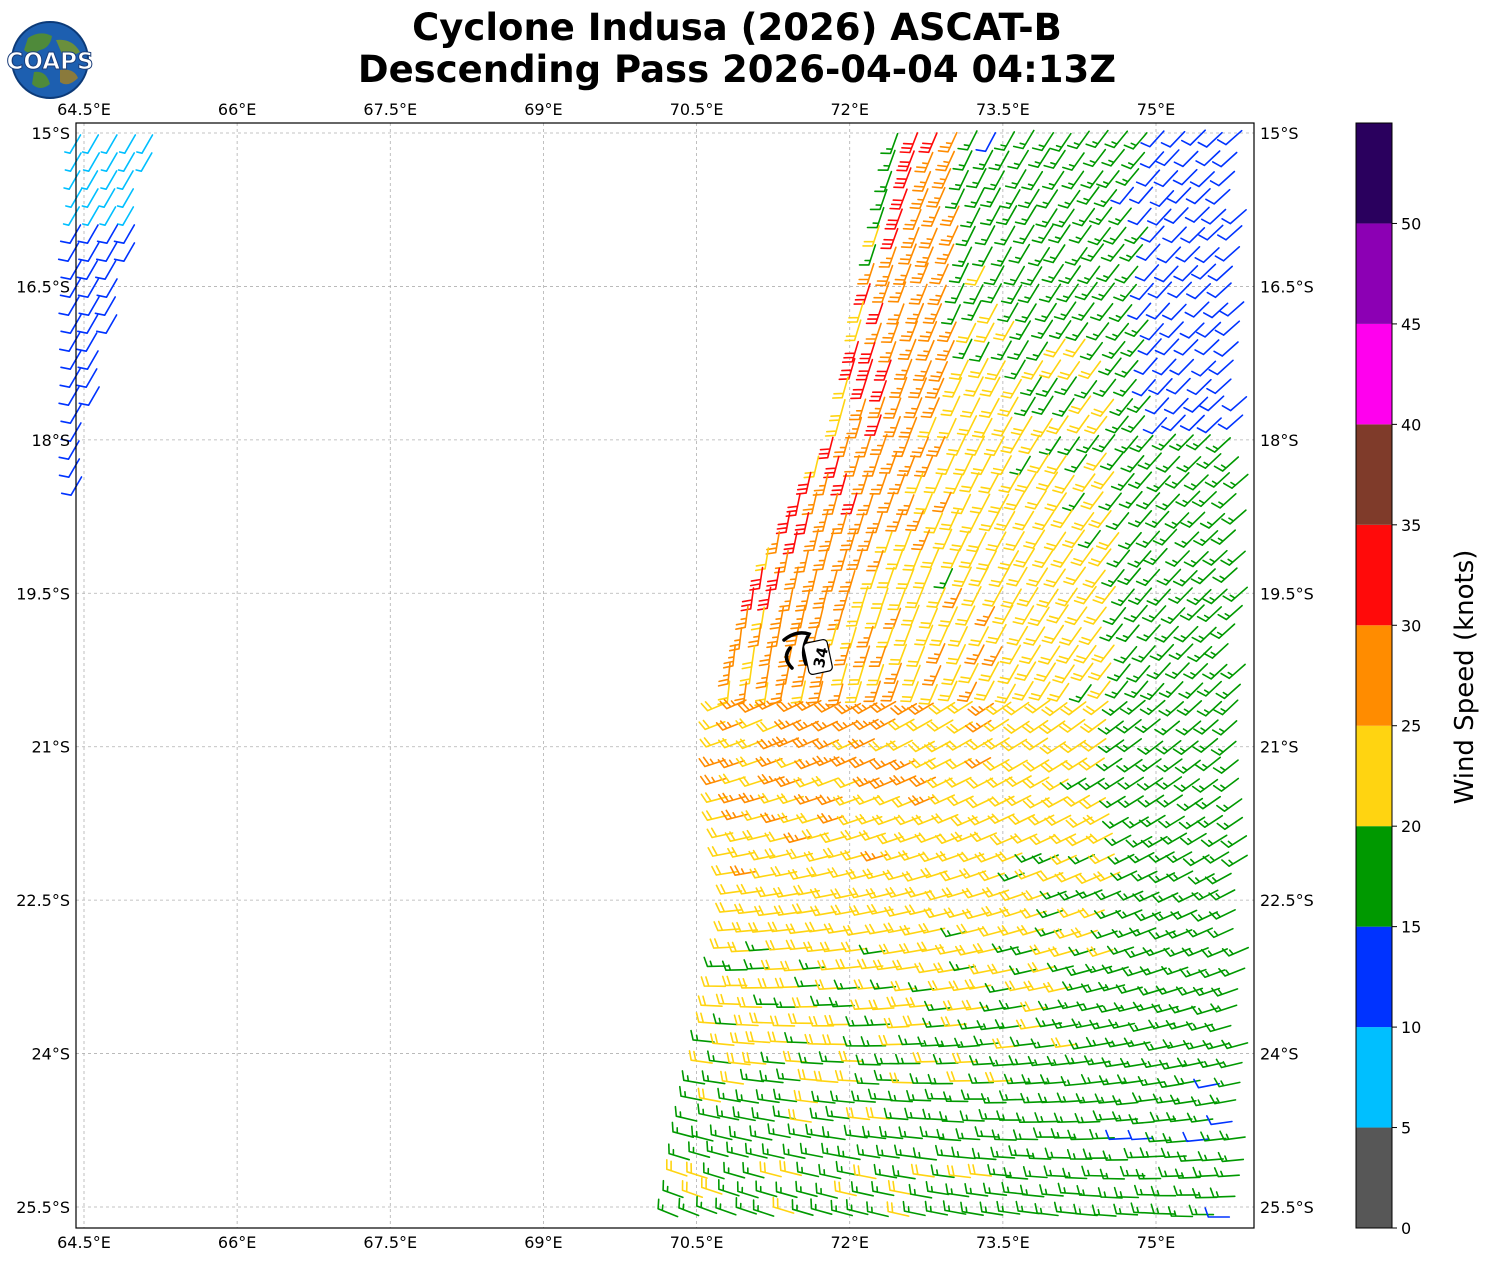 The width and height of the screenshot is (1493, 1264). Describe the element at coordinates (616, 109) in the screenshot. I see `x-axis-top-ticks: 64.5°E 66°E 67.5°E 69°E 70.5°E 72°E 73.5°E 75°E` at that location.